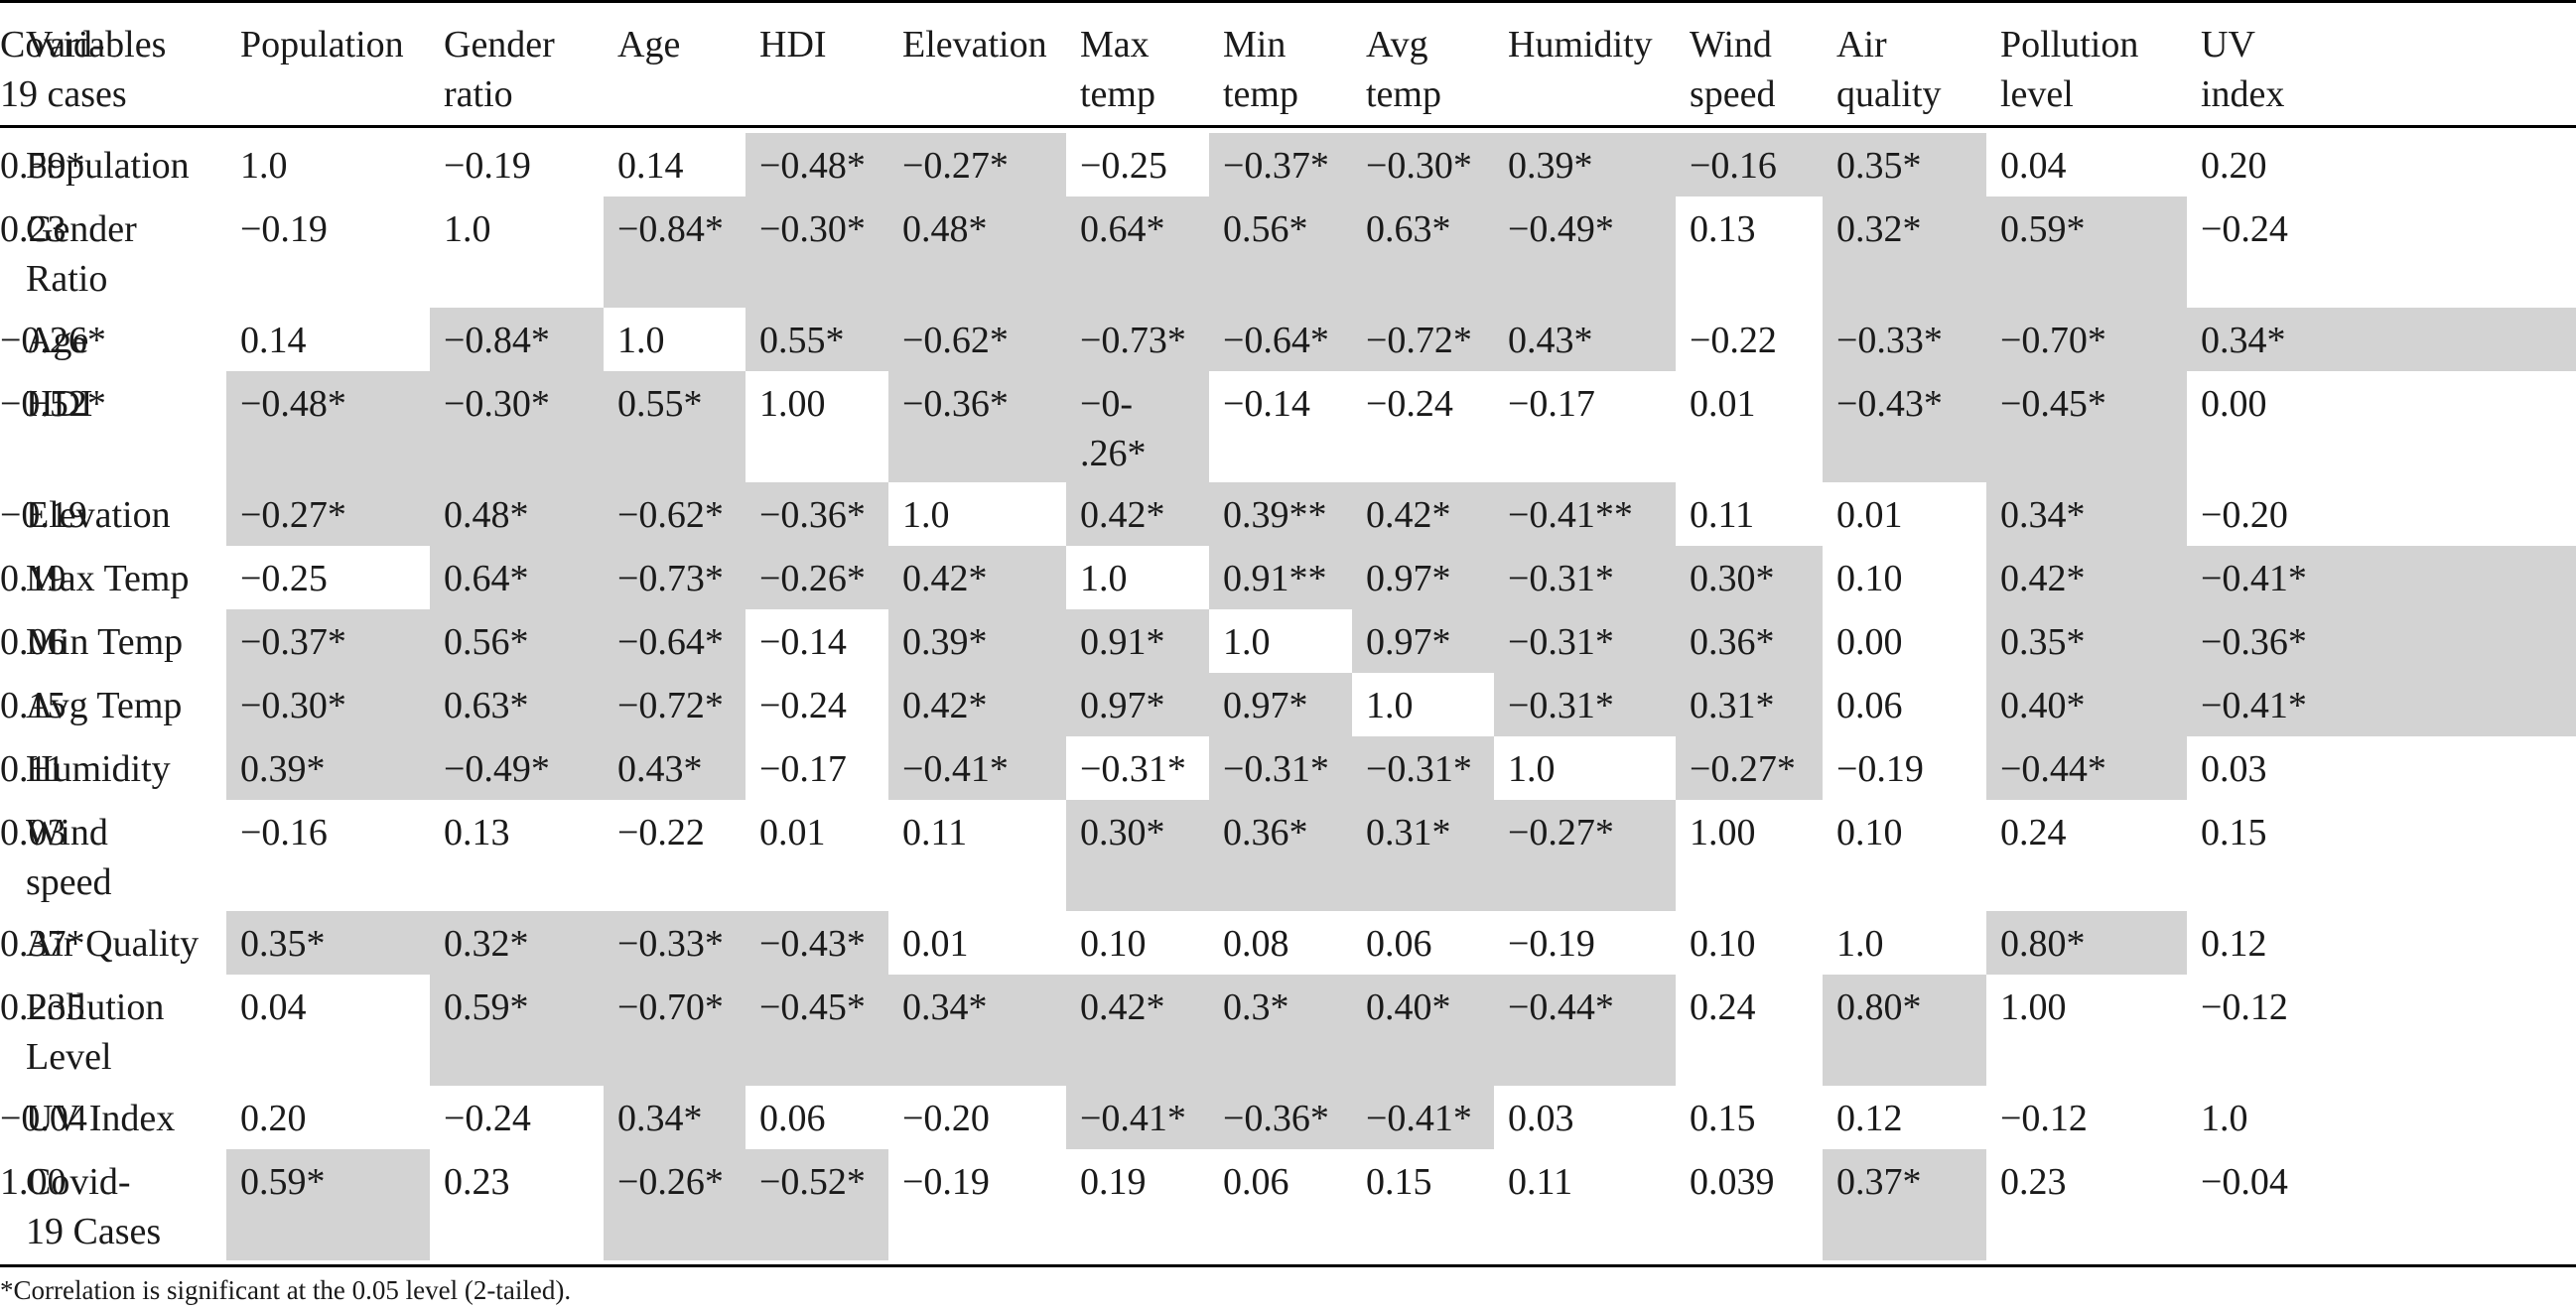  I want to click on table-cell: 0.03, so click(1541, 1118).